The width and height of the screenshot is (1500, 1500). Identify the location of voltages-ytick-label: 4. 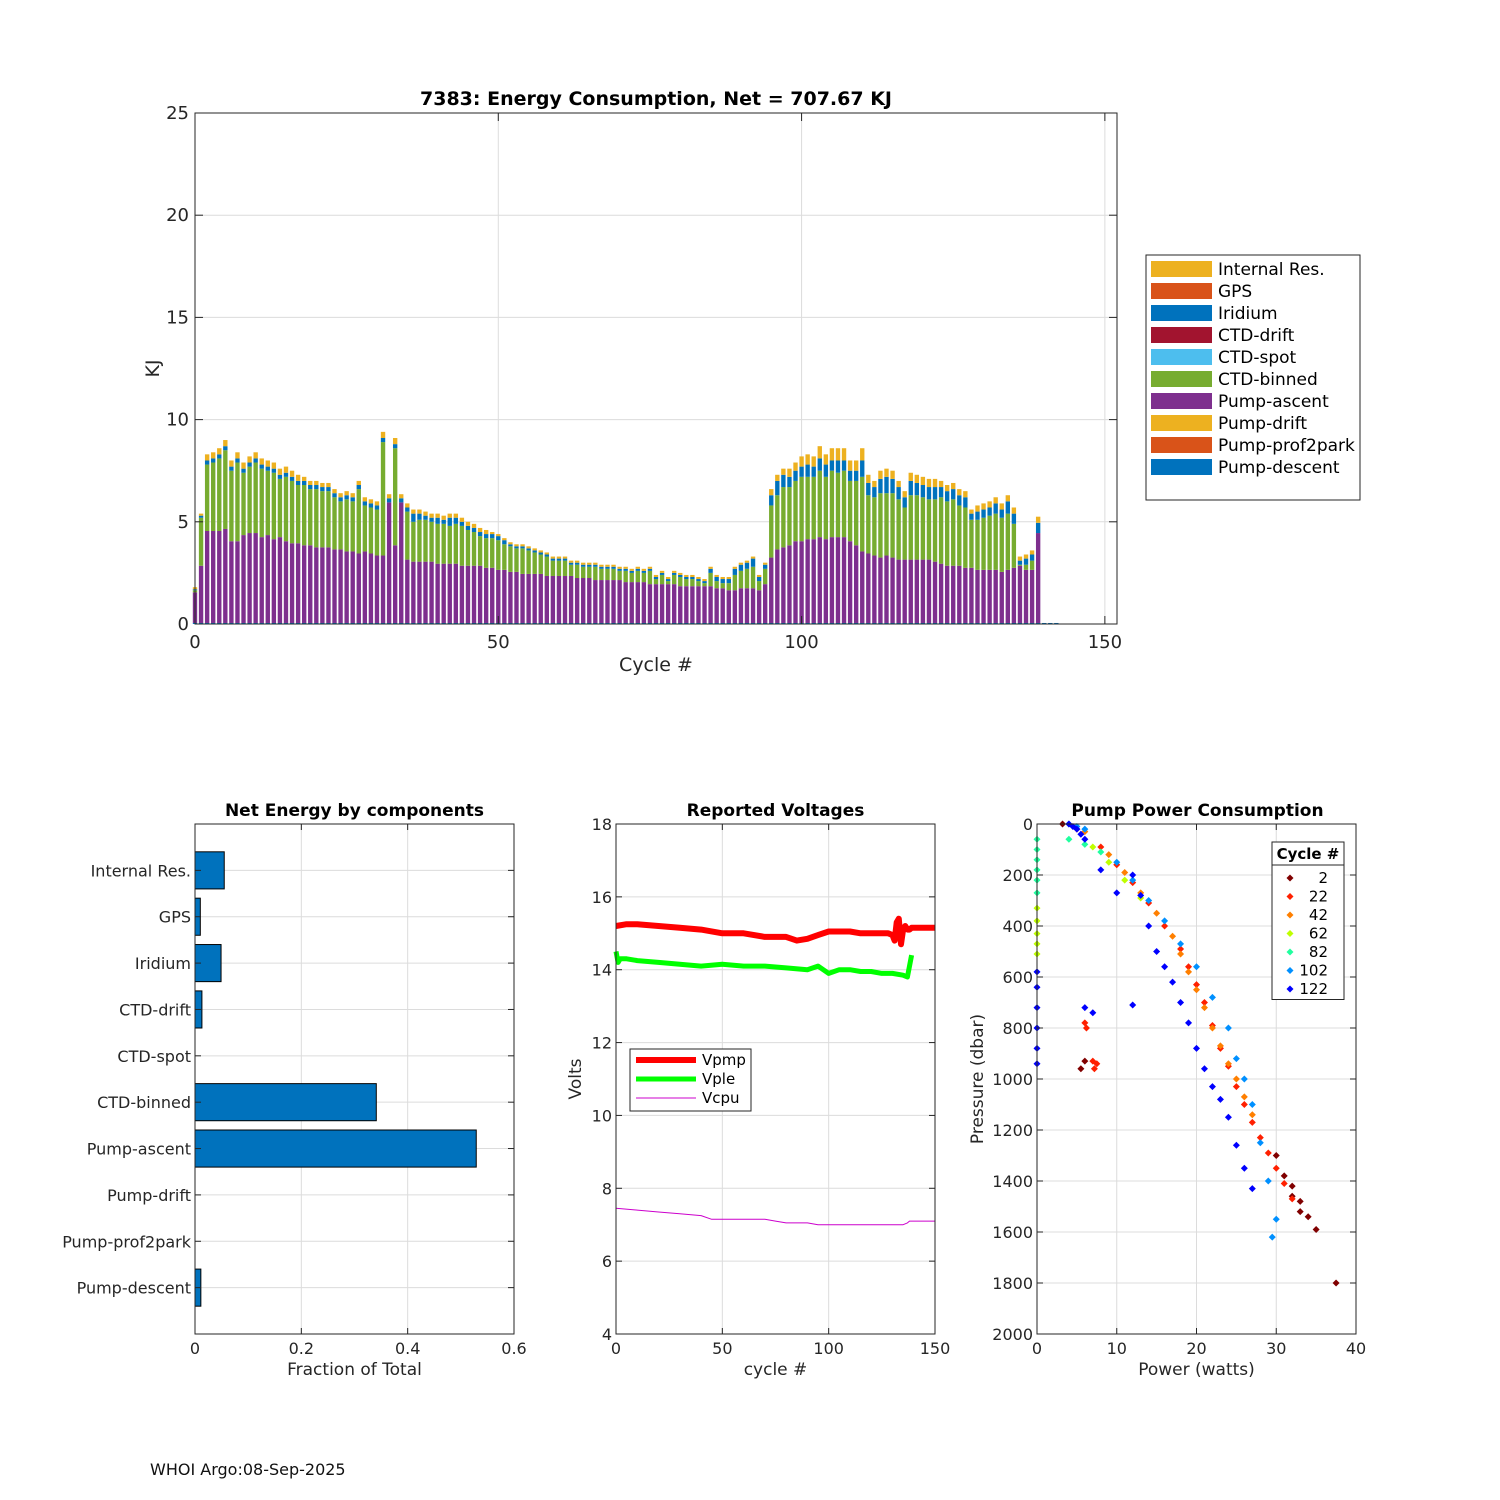
(607, 1334).